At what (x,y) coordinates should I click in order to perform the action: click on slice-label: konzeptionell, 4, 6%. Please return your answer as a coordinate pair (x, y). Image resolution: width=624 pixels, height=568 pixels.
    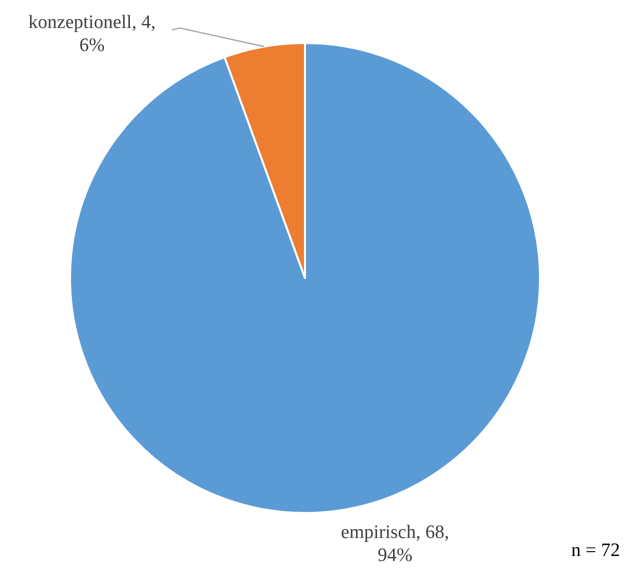
    Looking at the image, I should click on (92, 34).